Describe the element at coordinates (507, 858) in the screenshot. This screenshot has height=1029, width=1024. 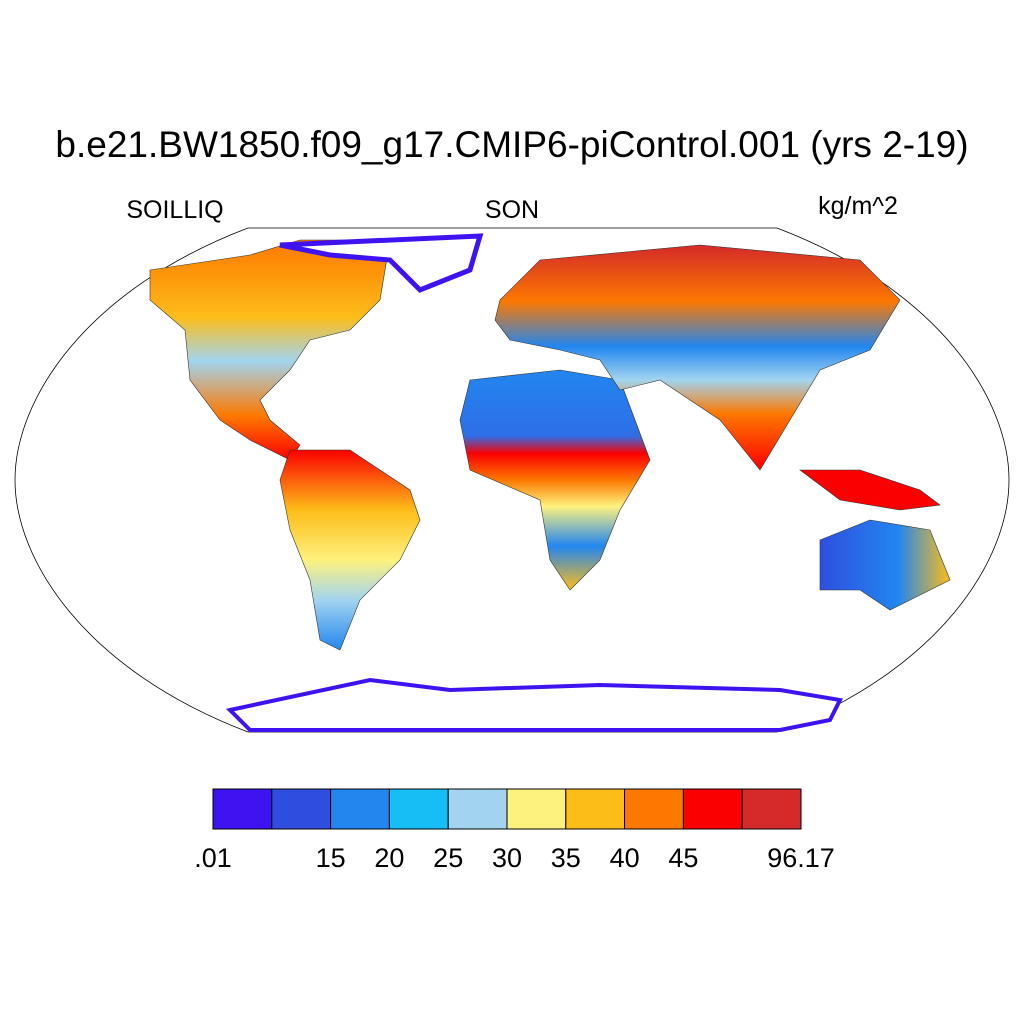
I see `colorbar-label: 30` at that location.